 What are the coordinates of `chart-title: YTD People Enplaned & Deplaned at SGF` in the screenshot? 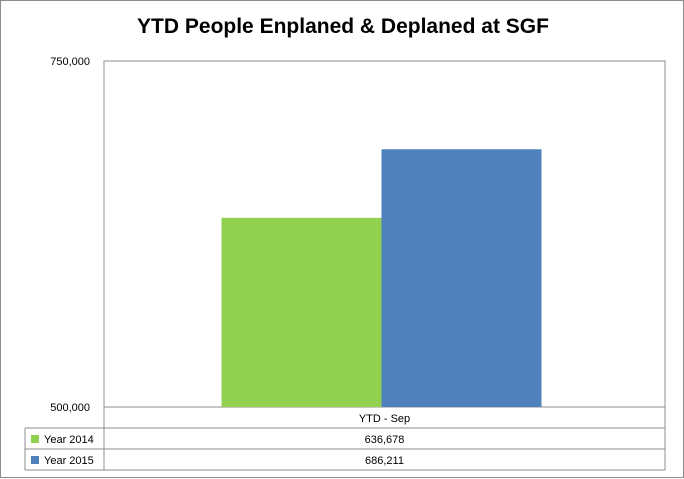 It's located at (343, 26).